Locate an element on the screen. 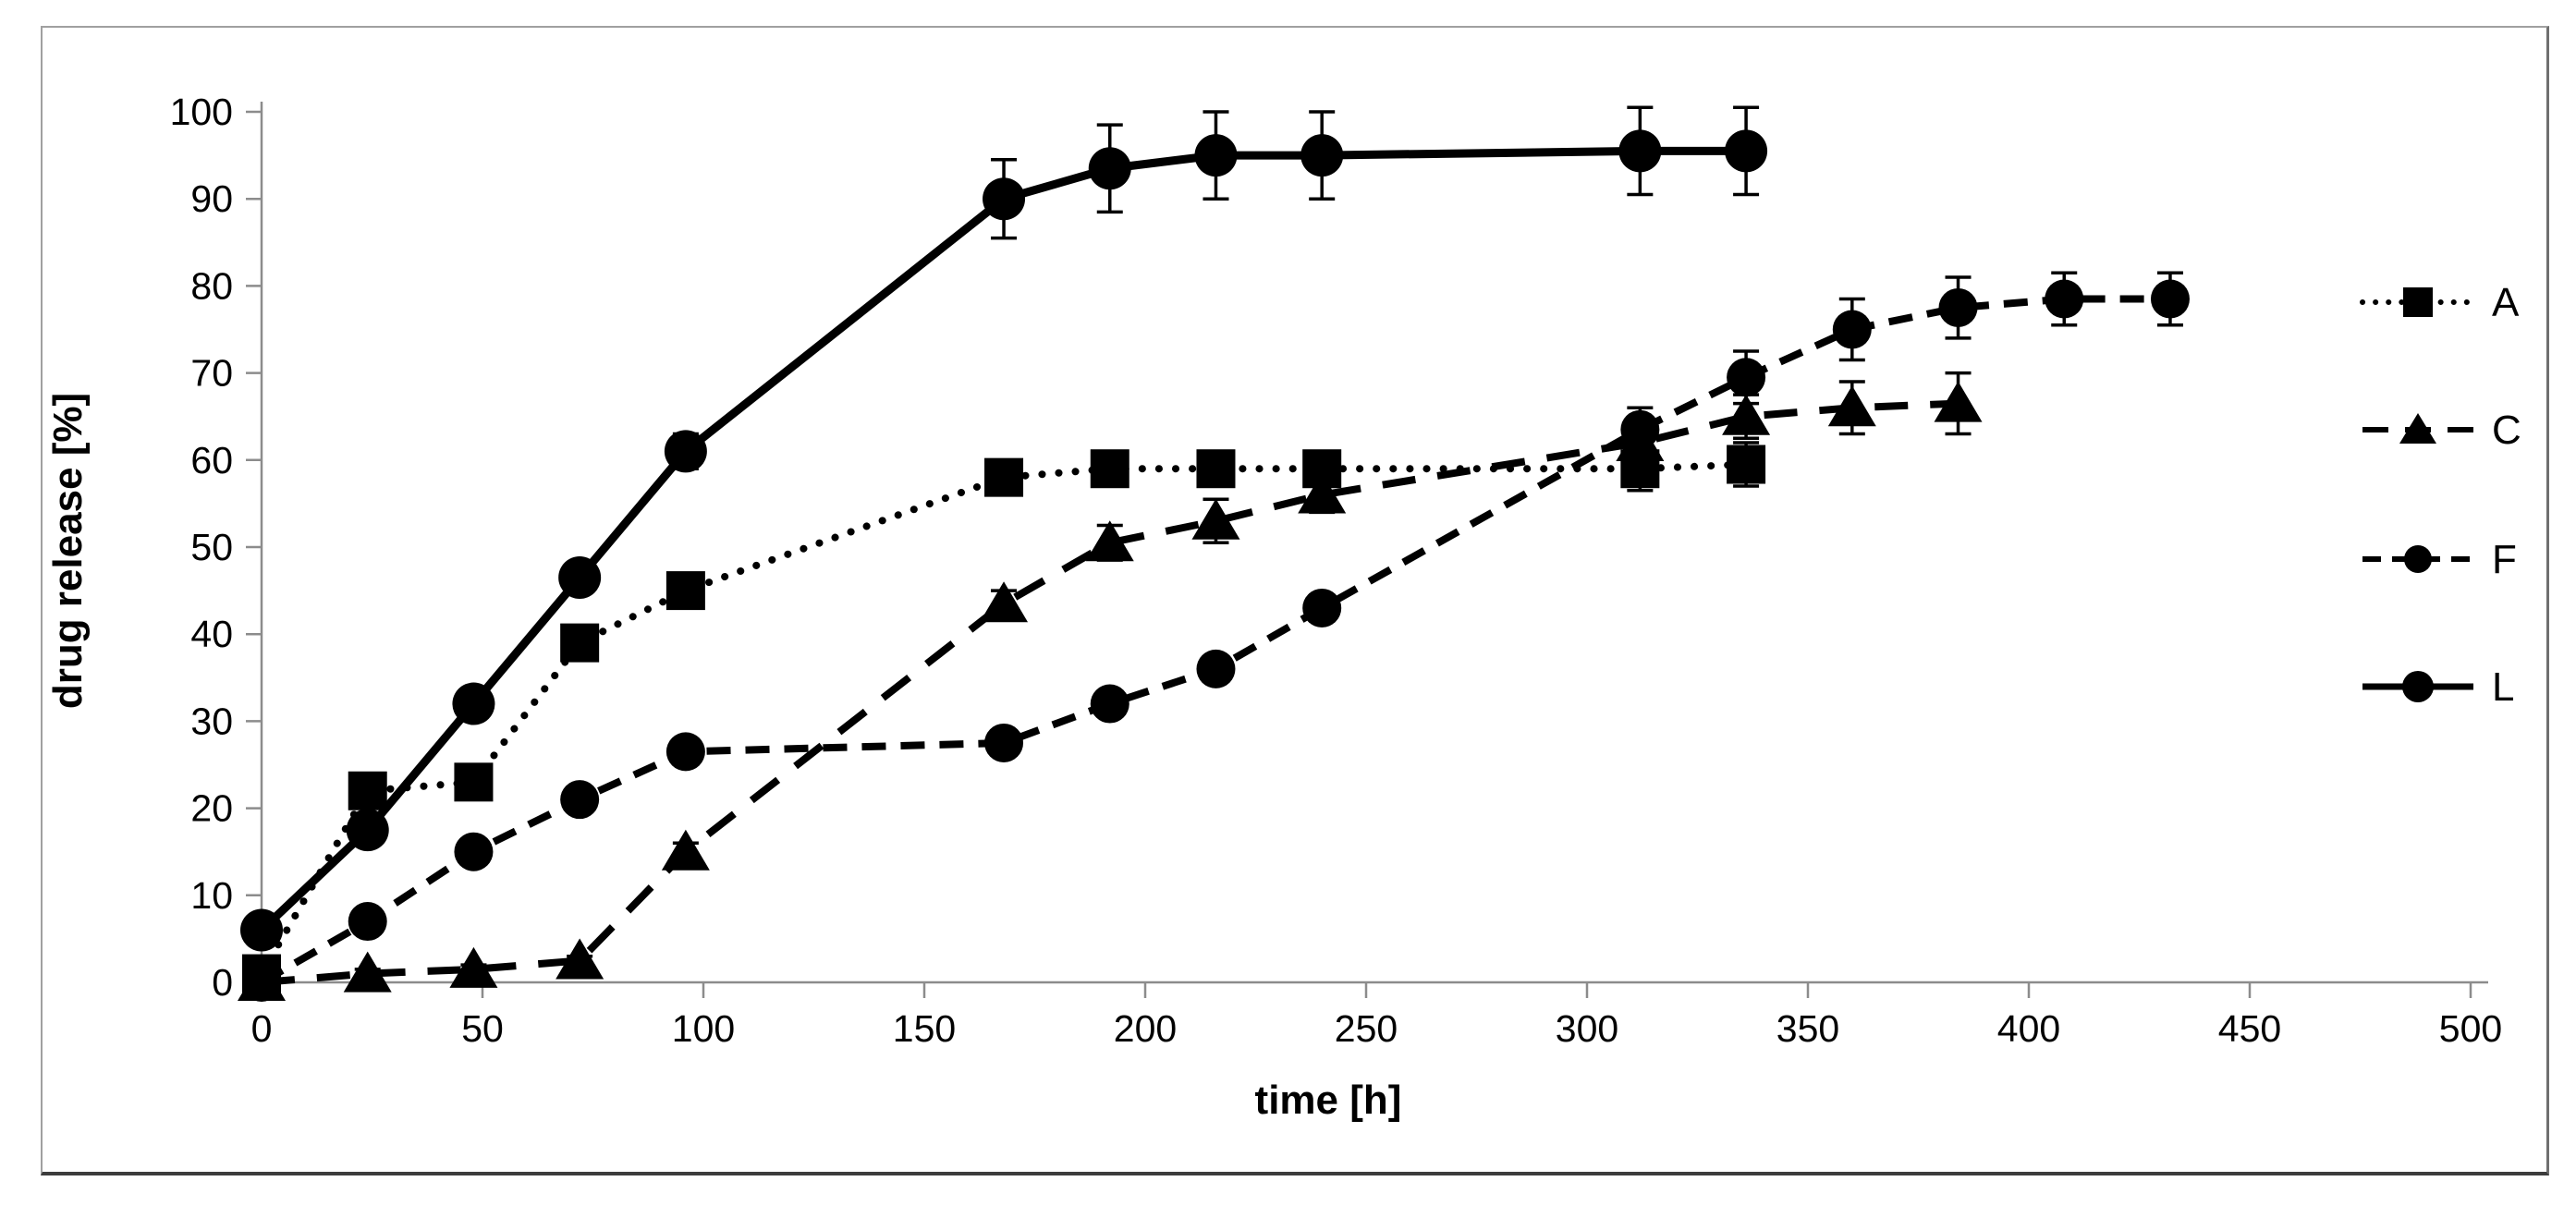 The height and width of the screenshot is (1218, 2576). y-axis-title: drug release [%] is located at coordinates (68, 551).